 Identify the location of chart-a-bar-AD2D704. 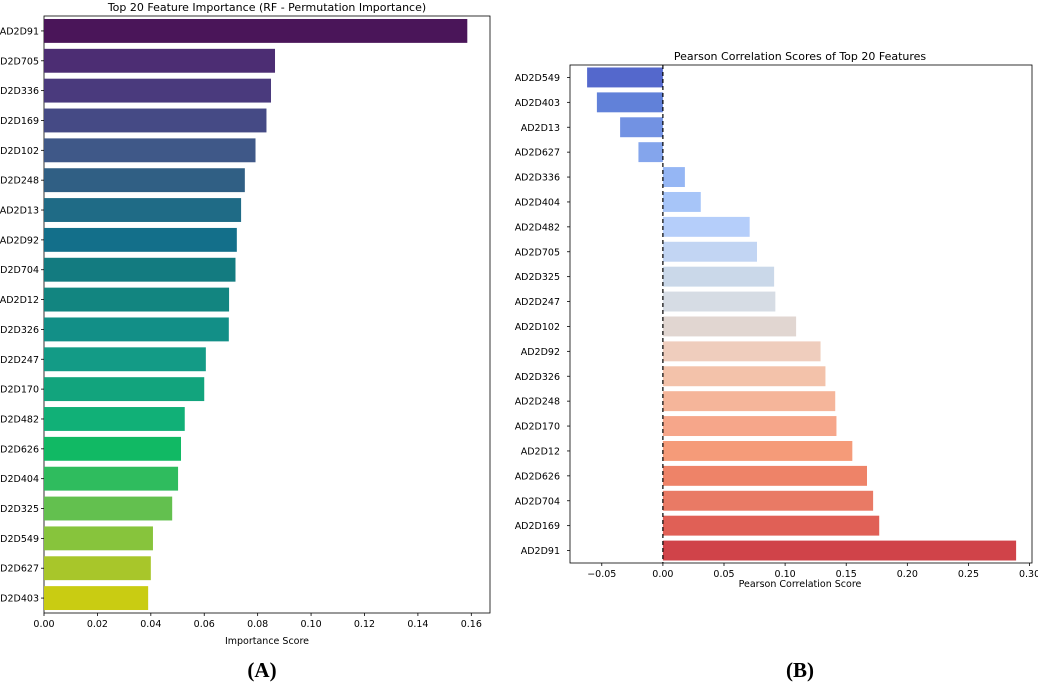
(140, 269).